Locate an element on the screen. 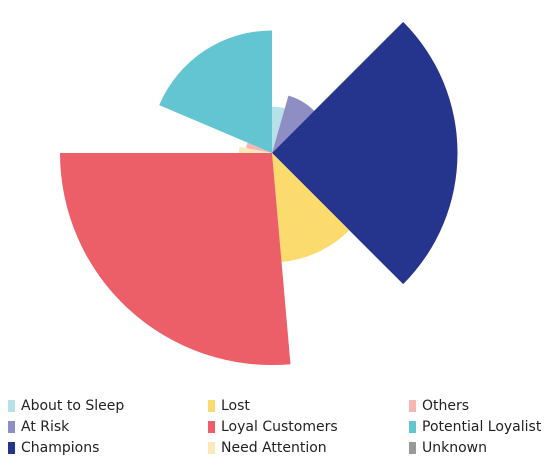 This screenshot has height=460, width=547. legend-item-unknown: Unknown is located at coordinates (448, 448).